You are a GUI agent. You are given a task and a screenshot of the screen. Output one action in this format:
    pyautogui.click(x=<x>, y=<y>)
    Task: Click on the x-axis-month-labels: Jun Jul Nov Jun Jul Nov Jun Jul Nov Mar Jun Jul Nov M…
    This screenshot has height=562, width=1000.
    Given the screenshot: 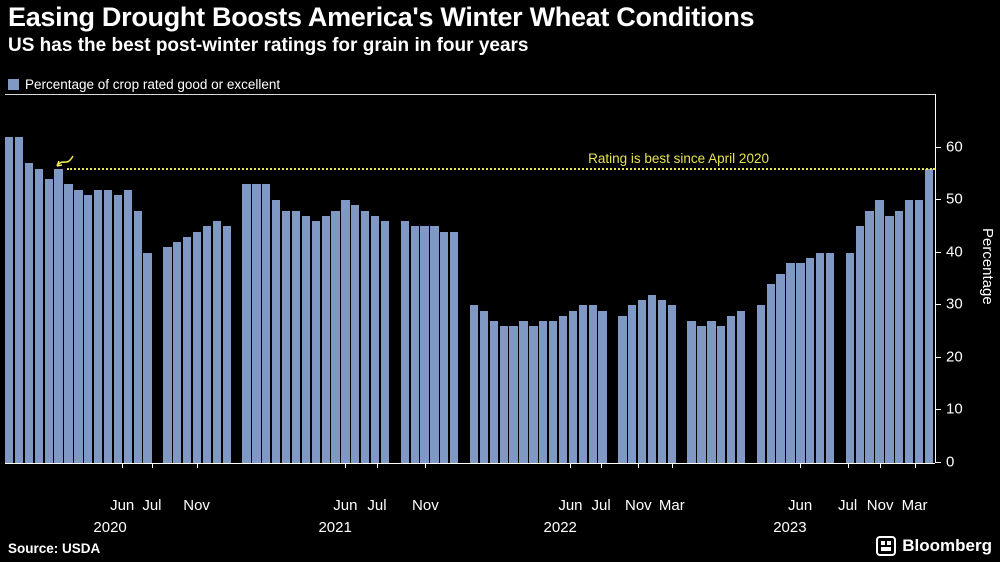 What is the action you would take?
    pyautogui.click(x=470, y=506)
    